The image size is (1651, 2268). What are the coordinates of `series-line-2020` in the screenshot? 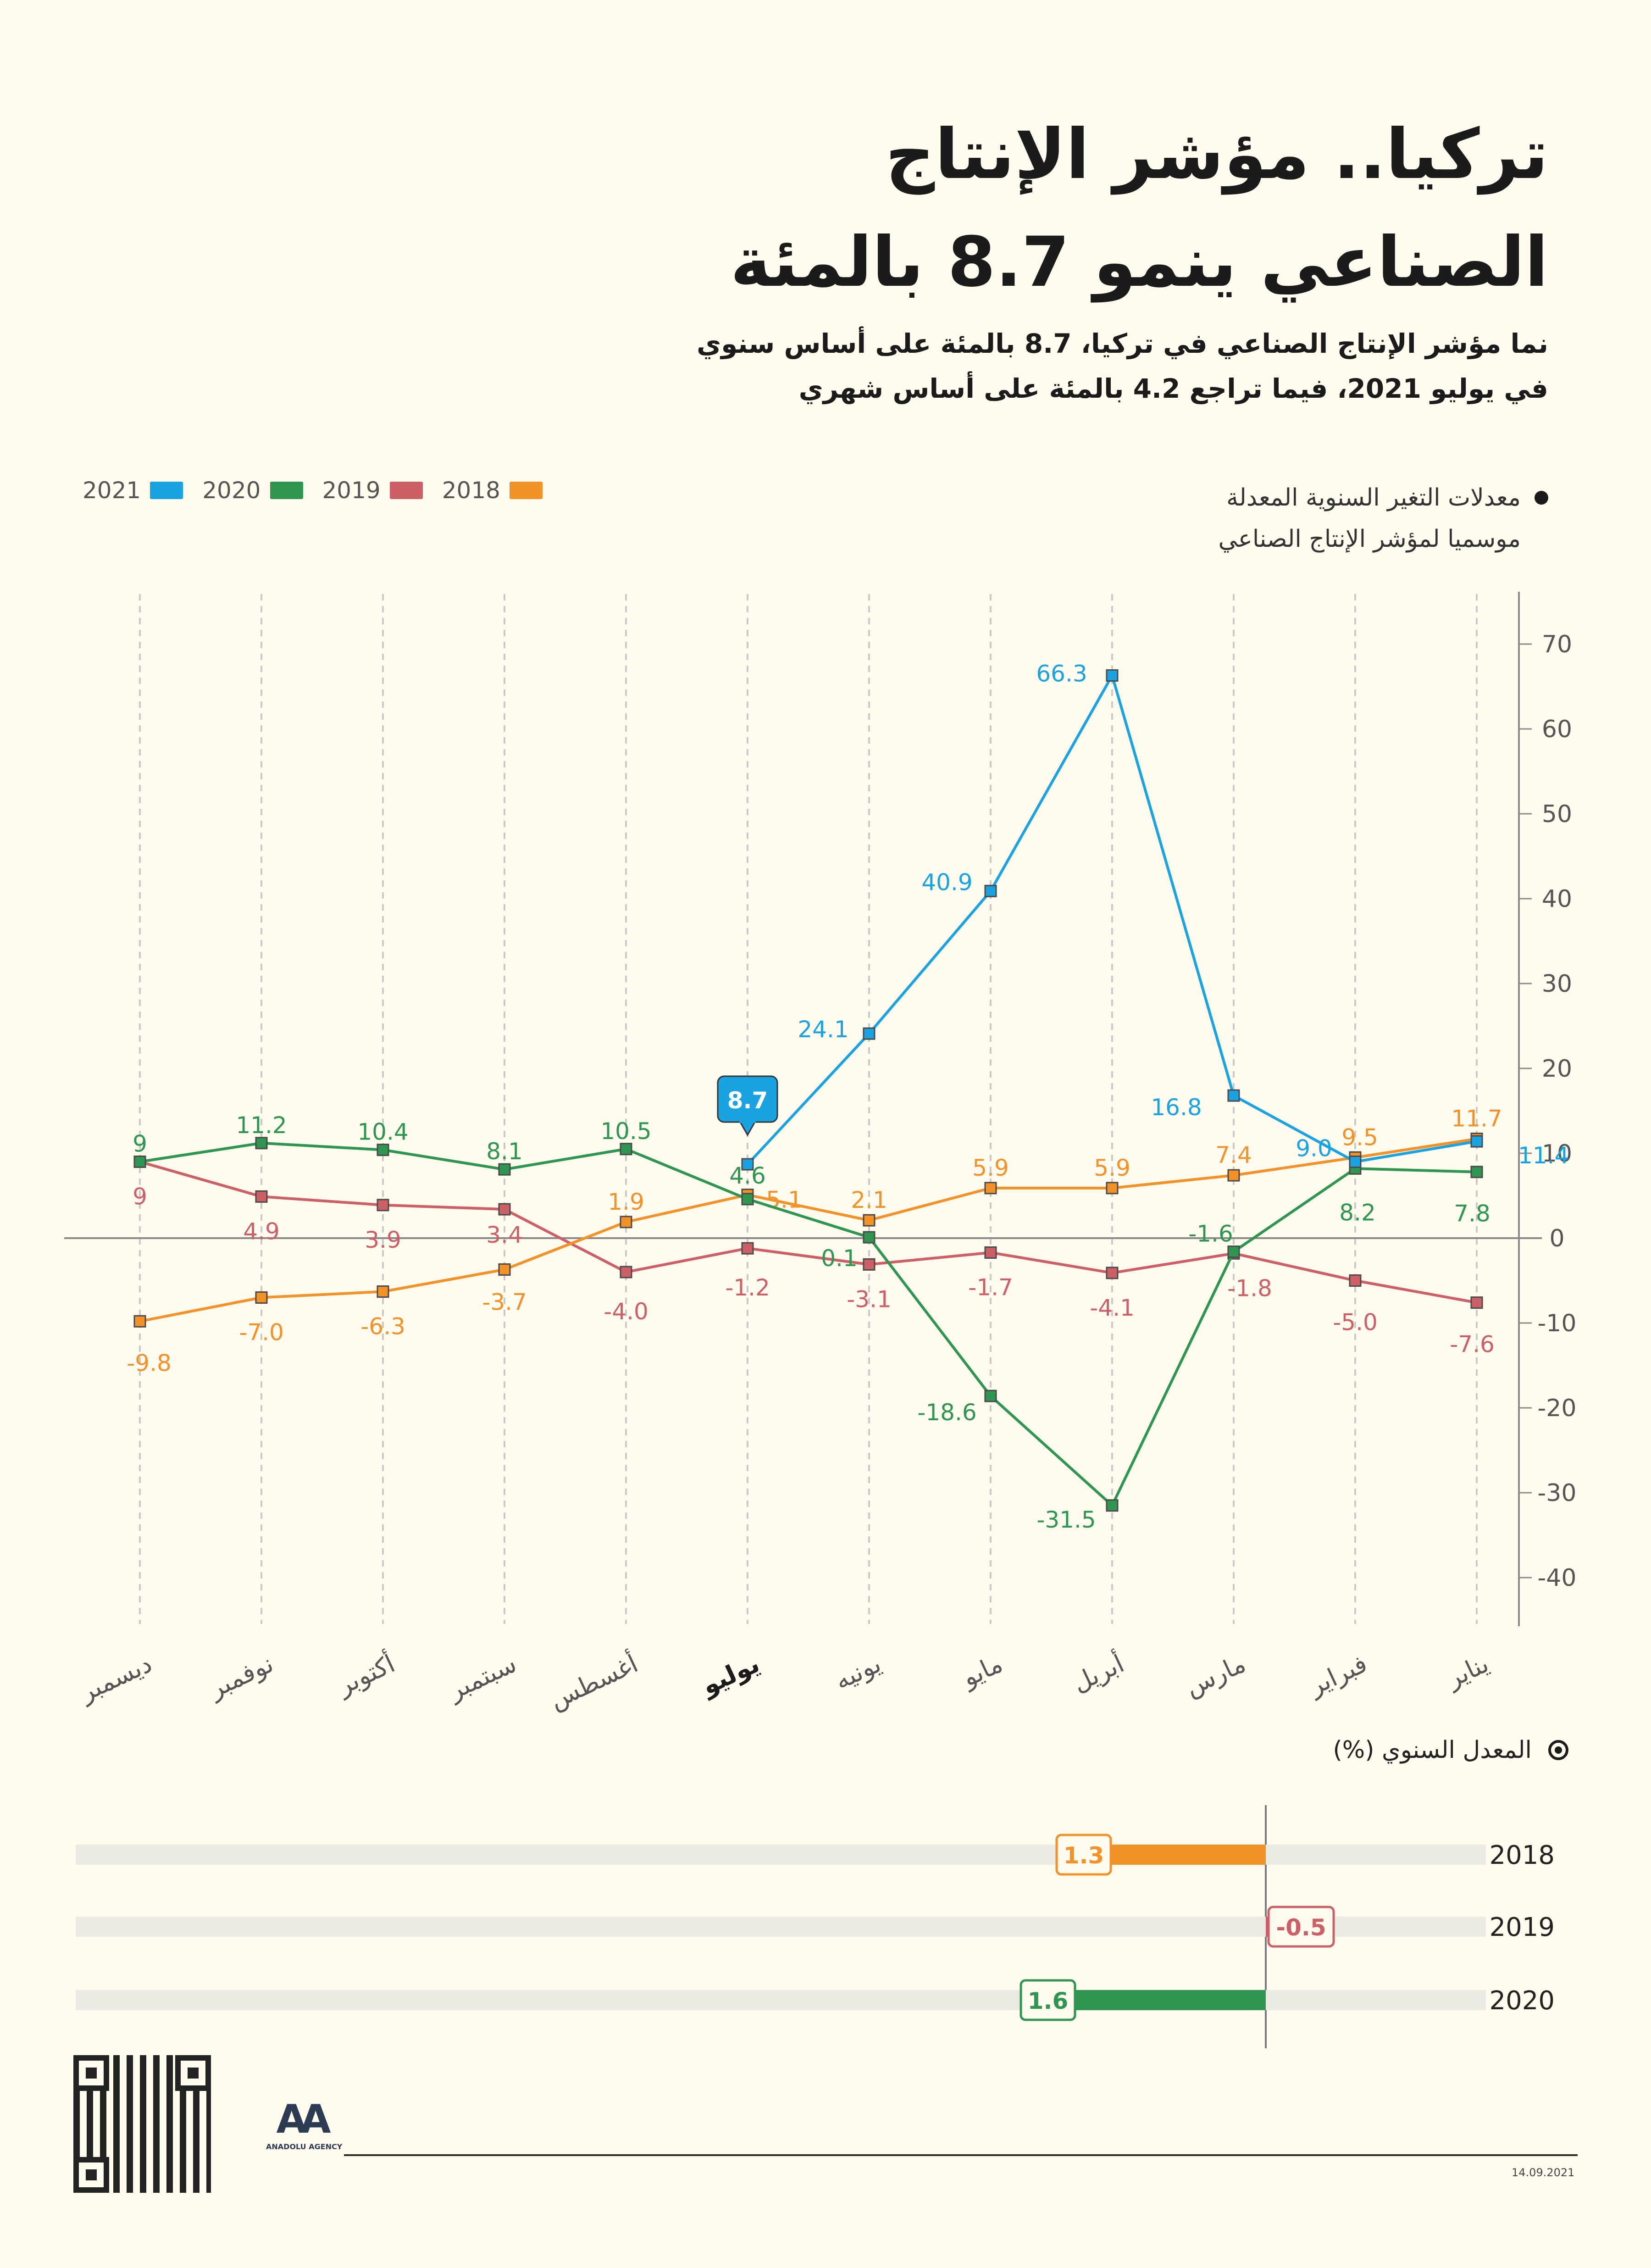 It's located at (808, 1324).